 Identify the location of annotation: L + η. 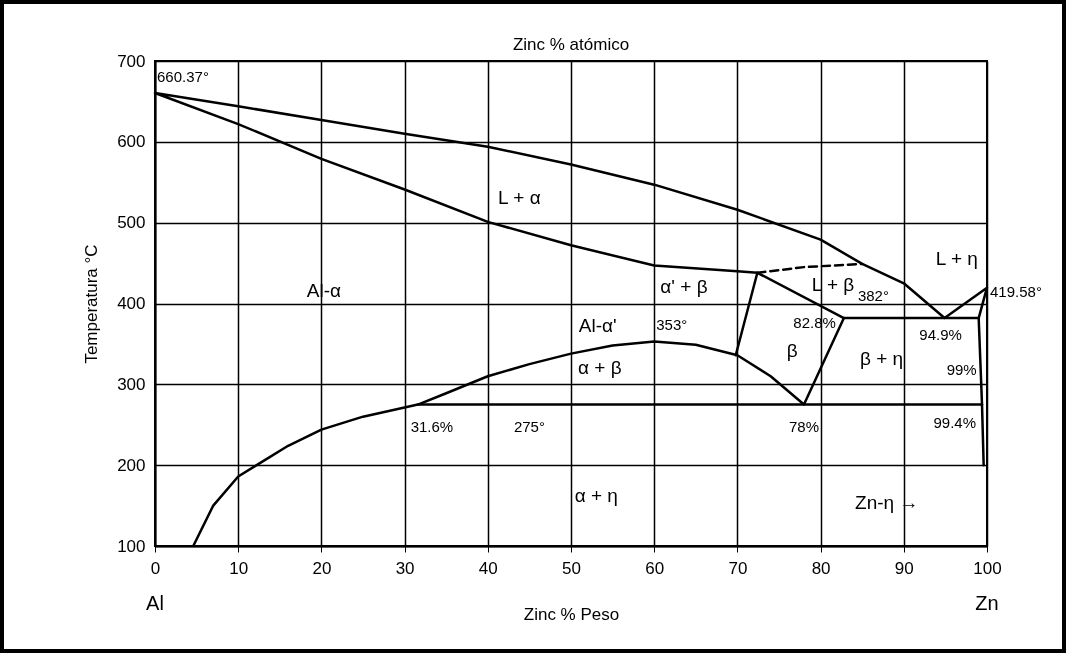
(956, 259).